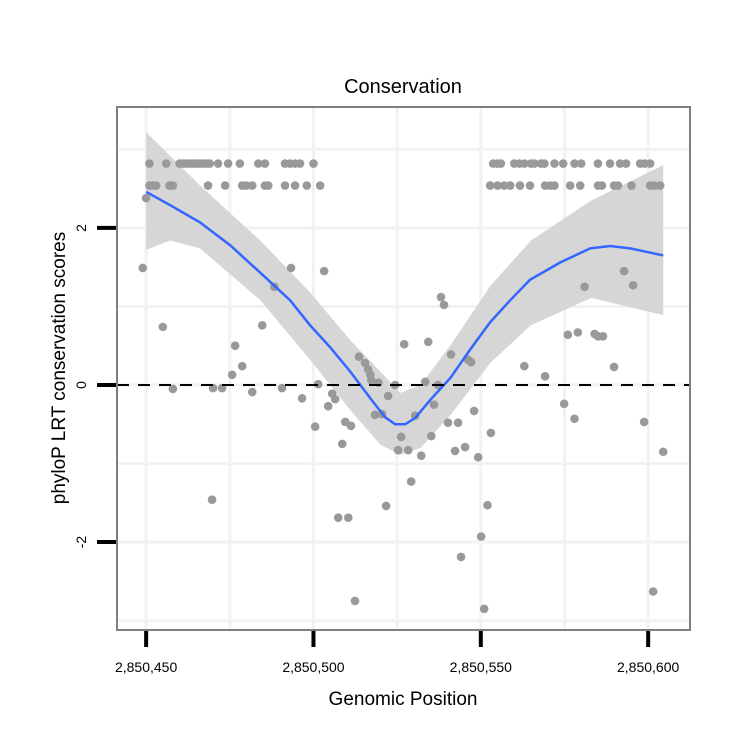 This screenshot has width=750, height=750. I want to click on x-tick-label: 2,850,500, so click(313, 667).